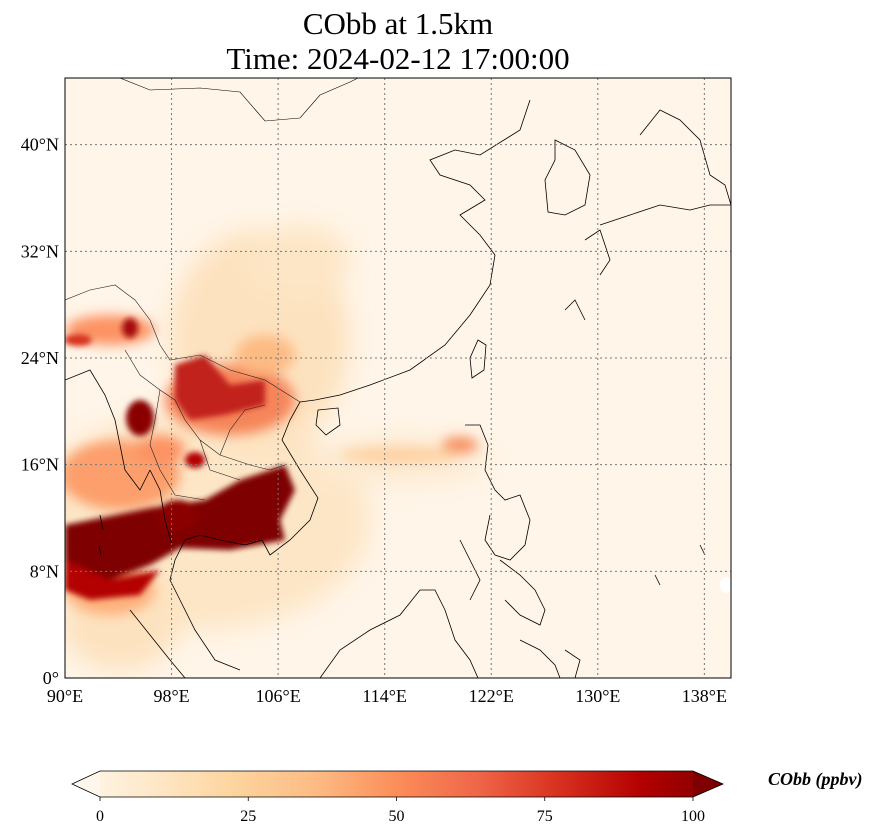 This screenshot has width=887, height=836. What do you see at coordinates (815, 779) in the screenshot?
I see `colorbar-label: CObb (ppbv)` at bounding box center [815, 779].